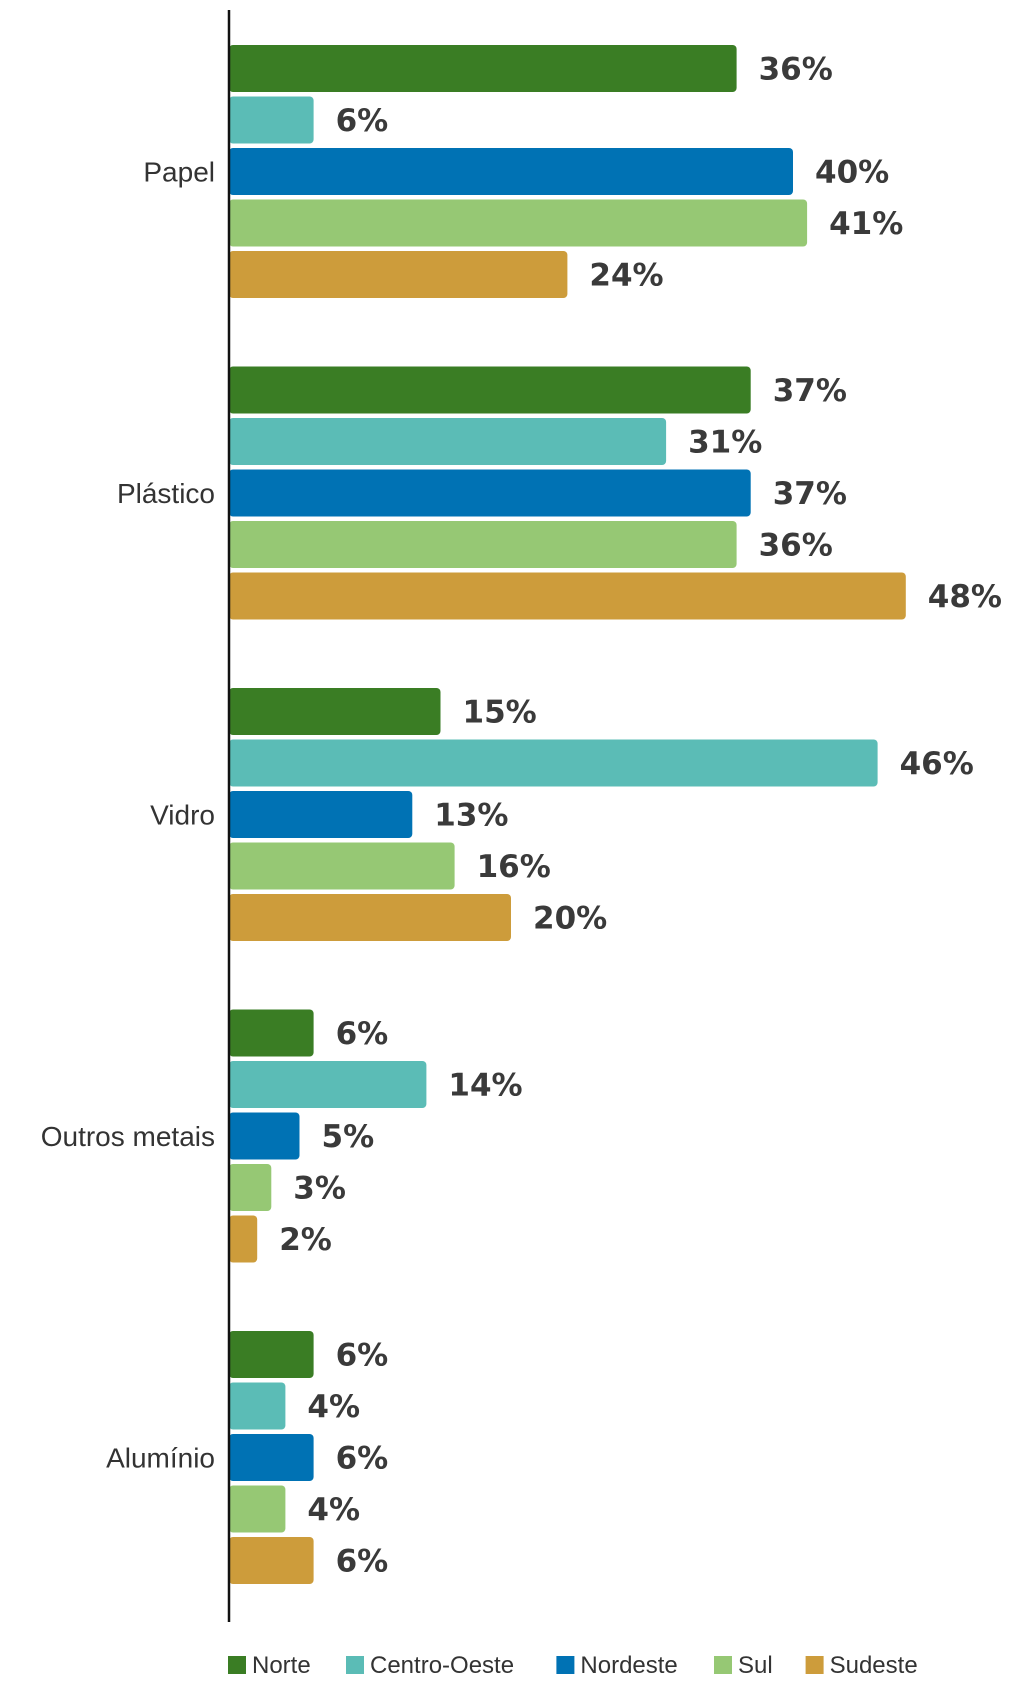  Describe the element at coordinates (485, 1086) in the screenshot. I see `value-label-outros-metais-centro-oeste: 14%` at that location.